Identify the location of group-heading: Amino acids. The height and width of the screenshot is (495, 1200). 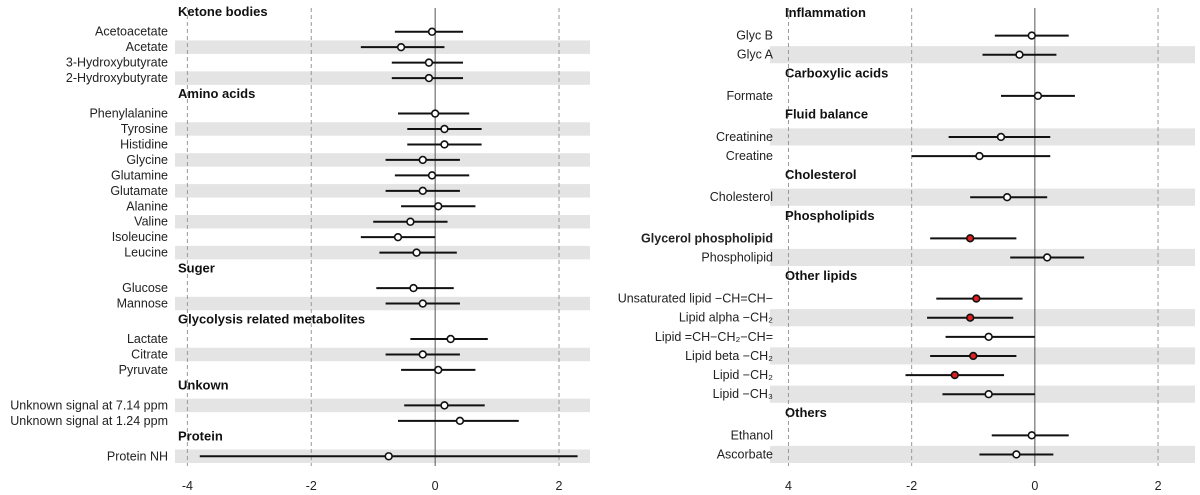
(216, 93).